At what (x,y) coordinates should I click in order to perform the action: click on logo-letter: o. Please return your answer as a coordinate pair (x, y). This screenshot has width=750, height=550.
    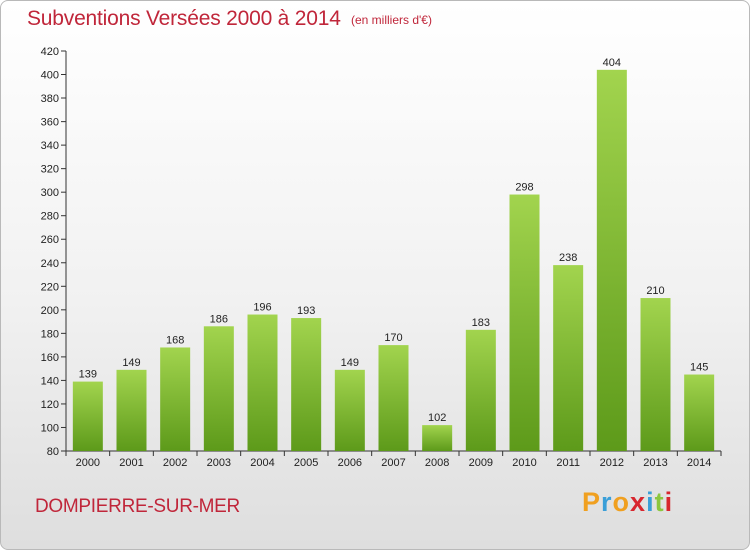
    Looking at the image, I should click on (621, 502).